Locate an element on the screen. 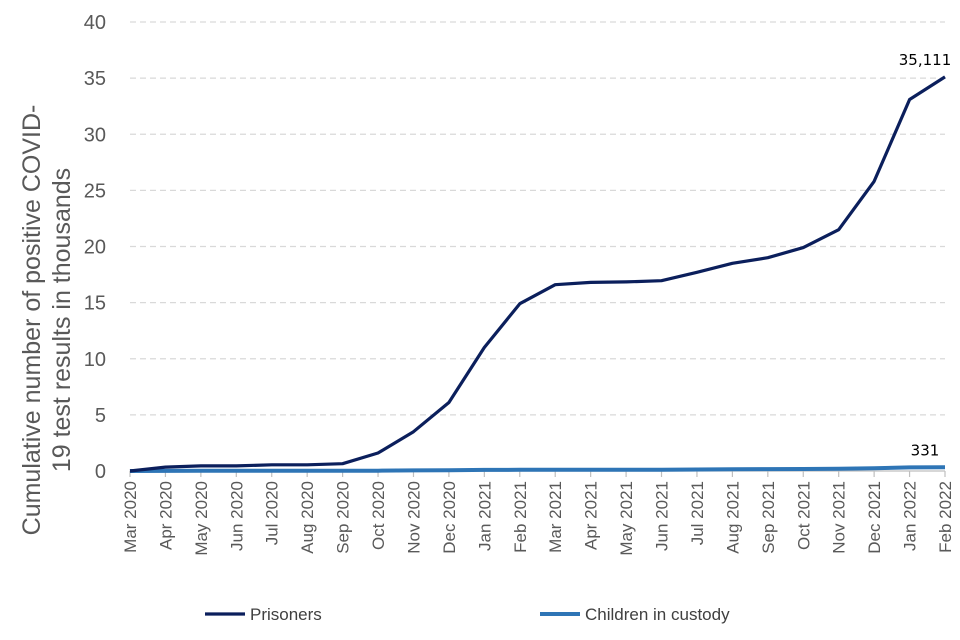 This screenshot has height=640, width=960. x-tick-label: Feb 2022 is located at coordinates (945, 517).